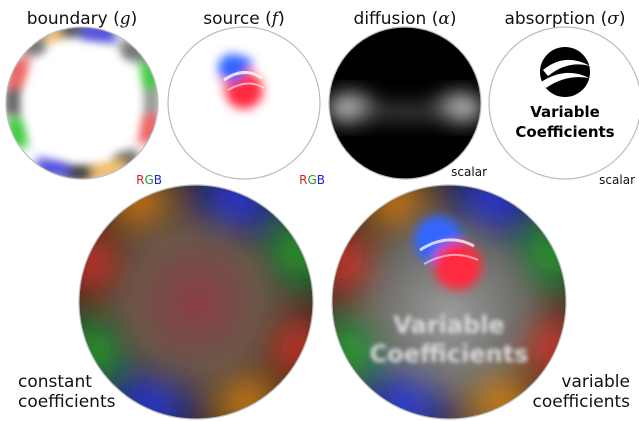  Describe the element at coordinates (241, 81) in the screenshot. I see `source-blob` at that location.